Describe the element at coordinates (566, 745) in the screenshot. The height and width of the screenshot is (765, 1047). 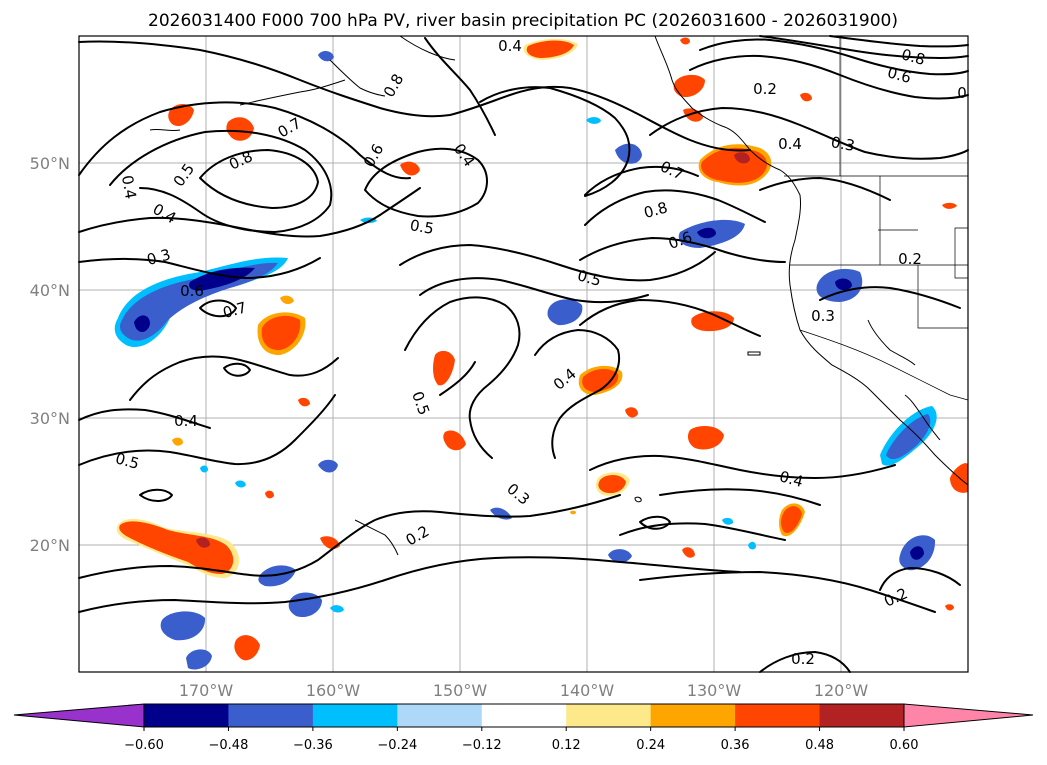
I see `colorbar-tick-label: 0.12` at that location.